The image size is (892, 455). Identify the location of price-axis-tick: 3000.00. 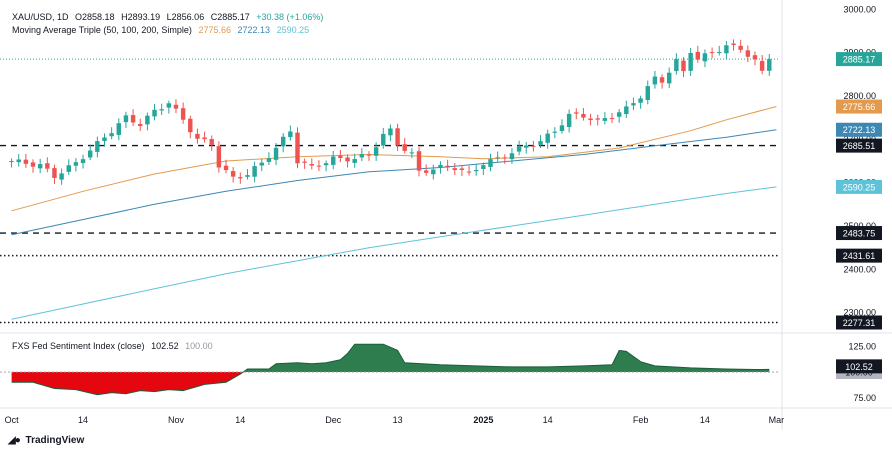
(859, 9).